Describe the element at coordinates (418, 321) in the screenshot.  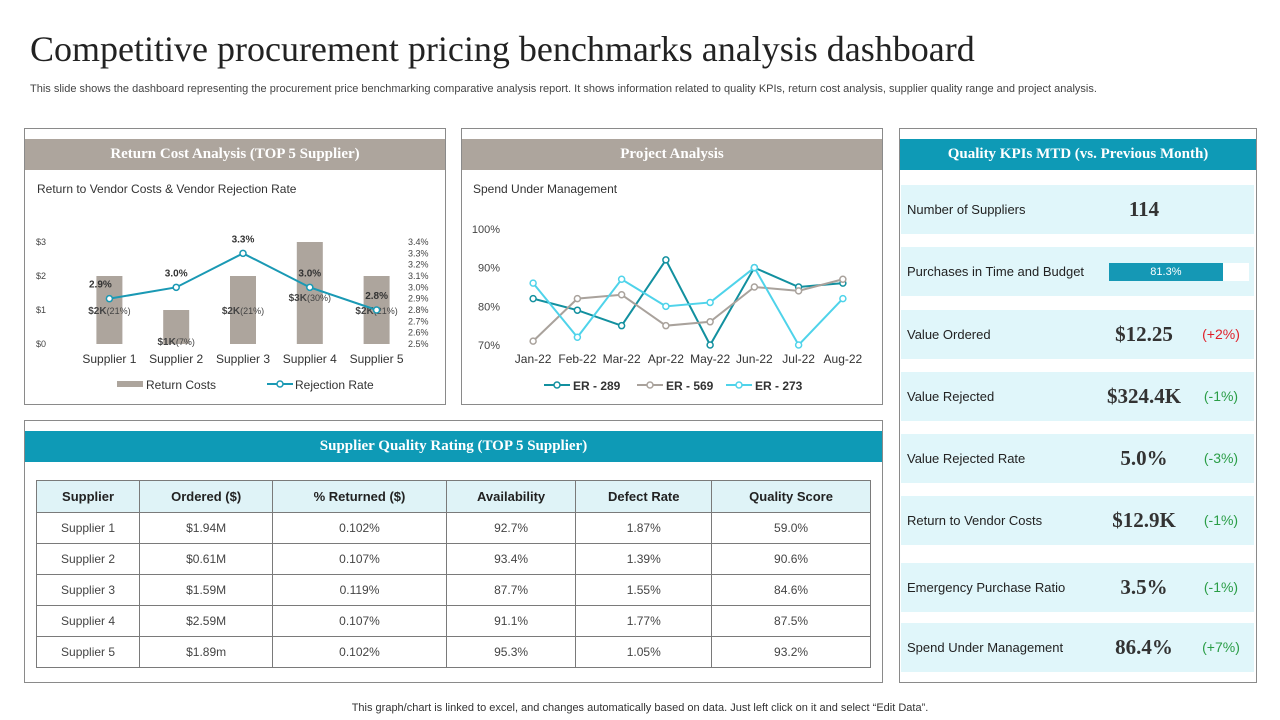
I see `y2-axis-tick: 2.7%` at that location.